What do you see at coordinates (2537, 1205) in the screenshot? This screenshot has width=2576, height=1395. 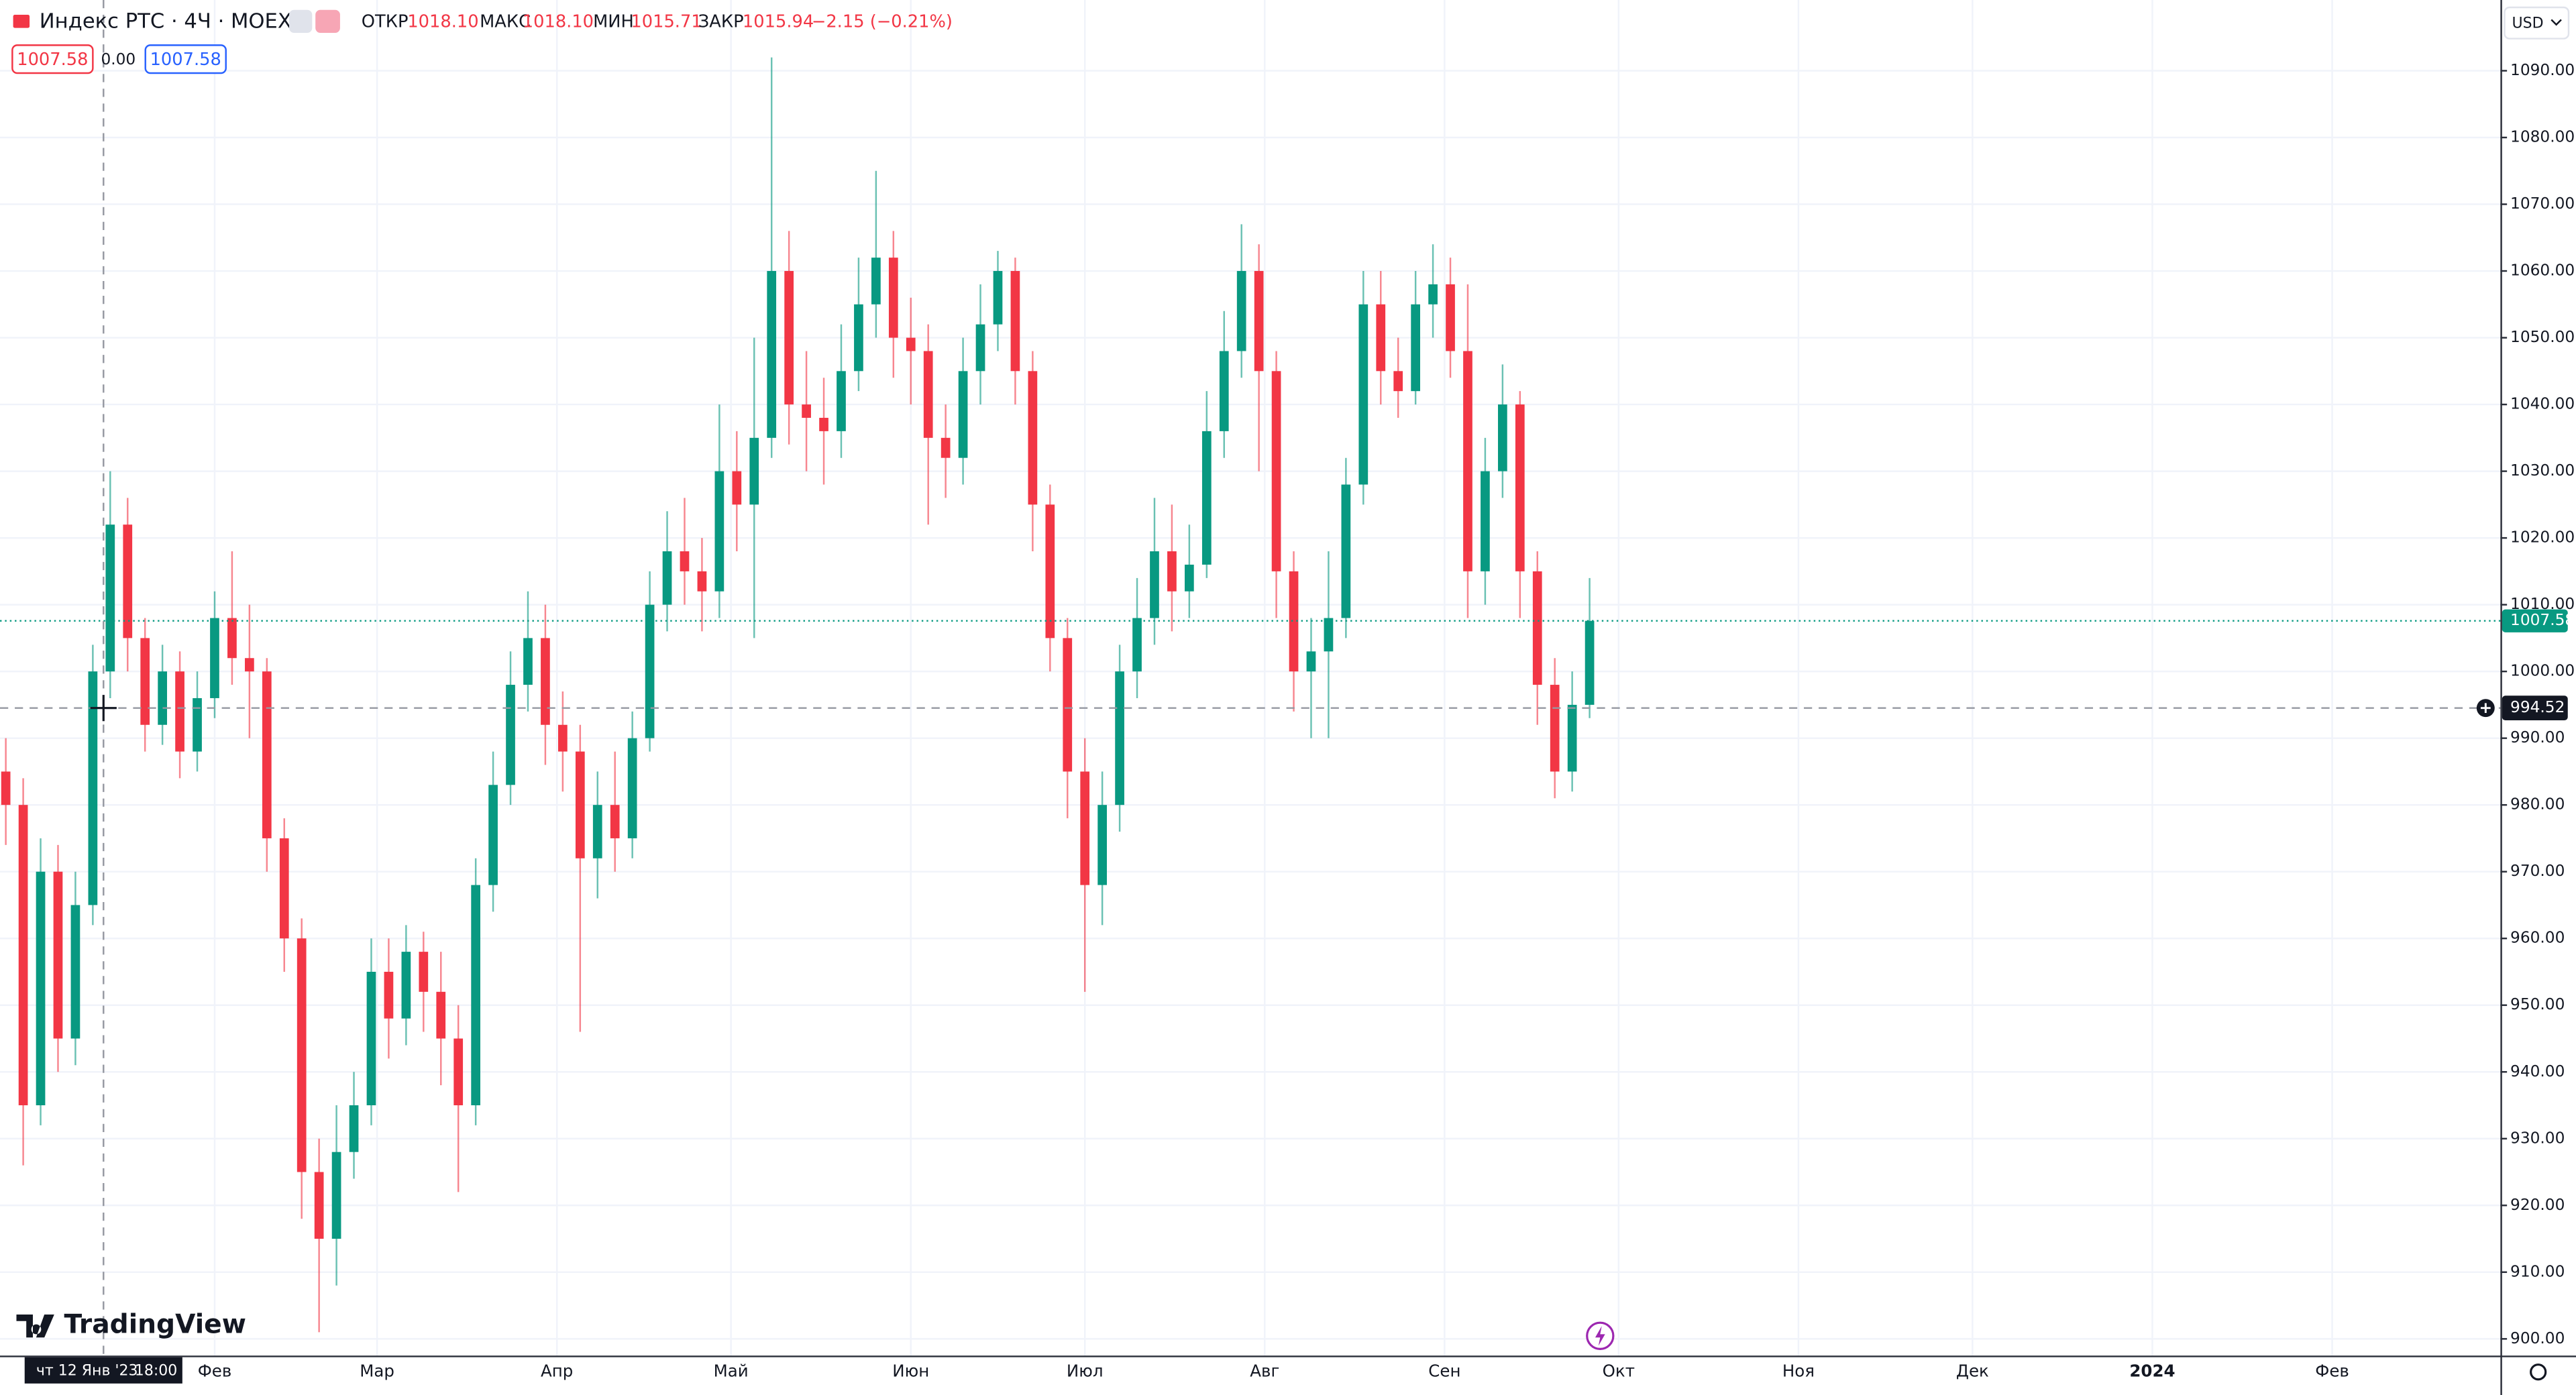 I see `y-tick-label: 920.00` at bounding box center [2537, 1205].